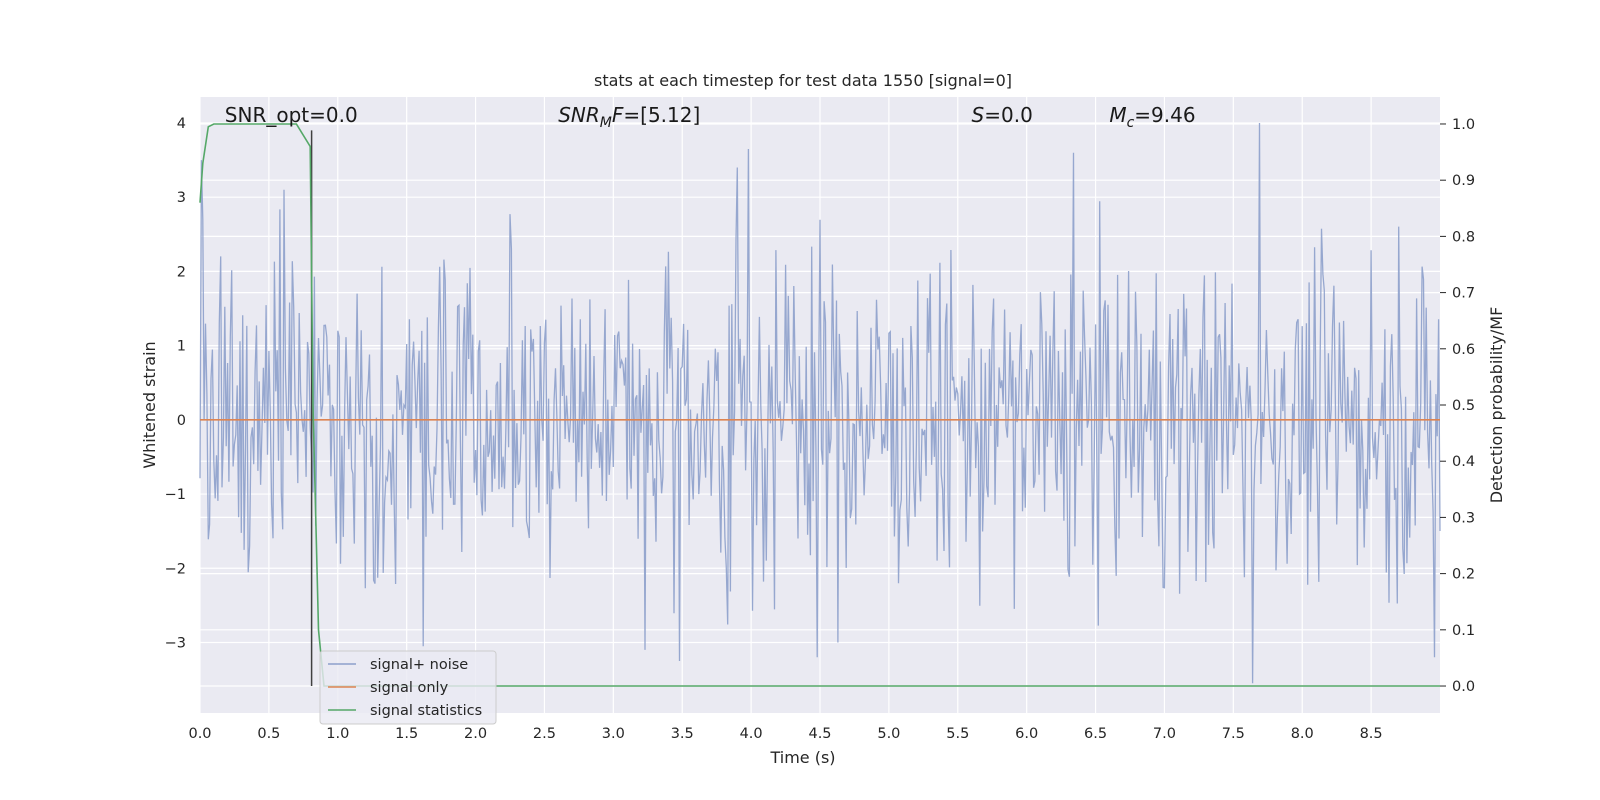 The width and height of the screenshot is (1600, 800). Describe the element at coordinates (1463, 294) in the screenshot. I see `y2-tick-label: 0.7` at that location.